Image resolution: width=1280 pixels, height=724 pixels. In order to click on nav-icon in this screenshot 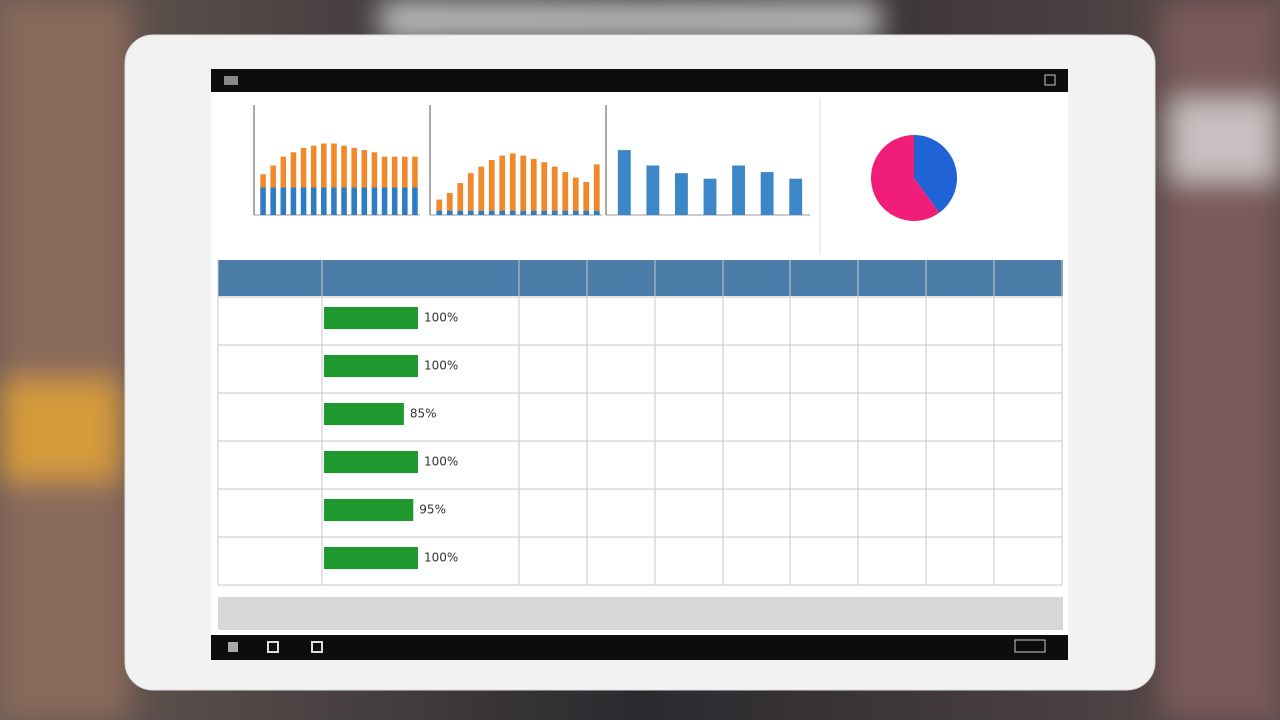, I will do `click(1030, 646)`.